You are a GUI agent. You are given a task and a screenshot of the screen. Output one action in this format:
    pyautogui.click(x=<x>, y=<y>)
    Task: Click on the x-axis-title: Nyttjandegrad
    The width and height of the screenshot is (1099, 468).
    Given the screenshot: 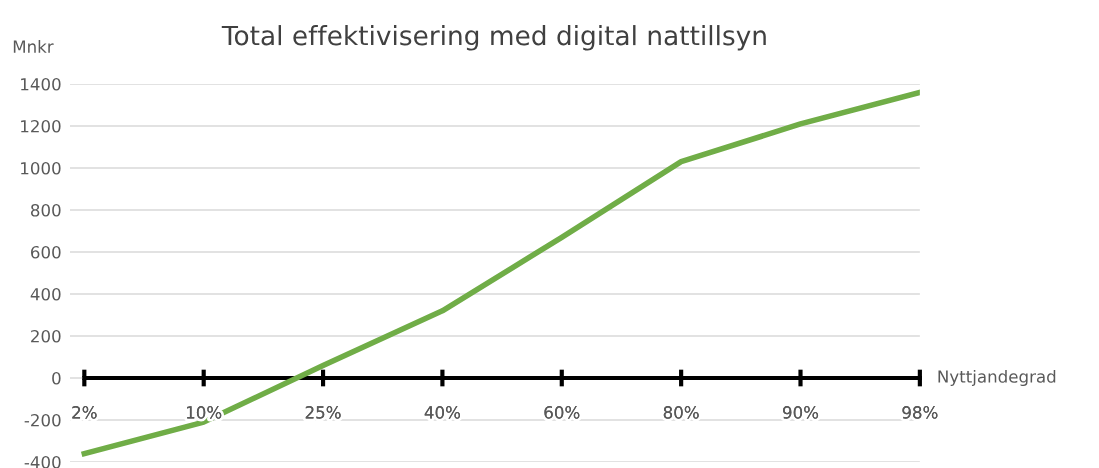 What is the action you would take?
    pyautogui.click(x=997, y=378)
    